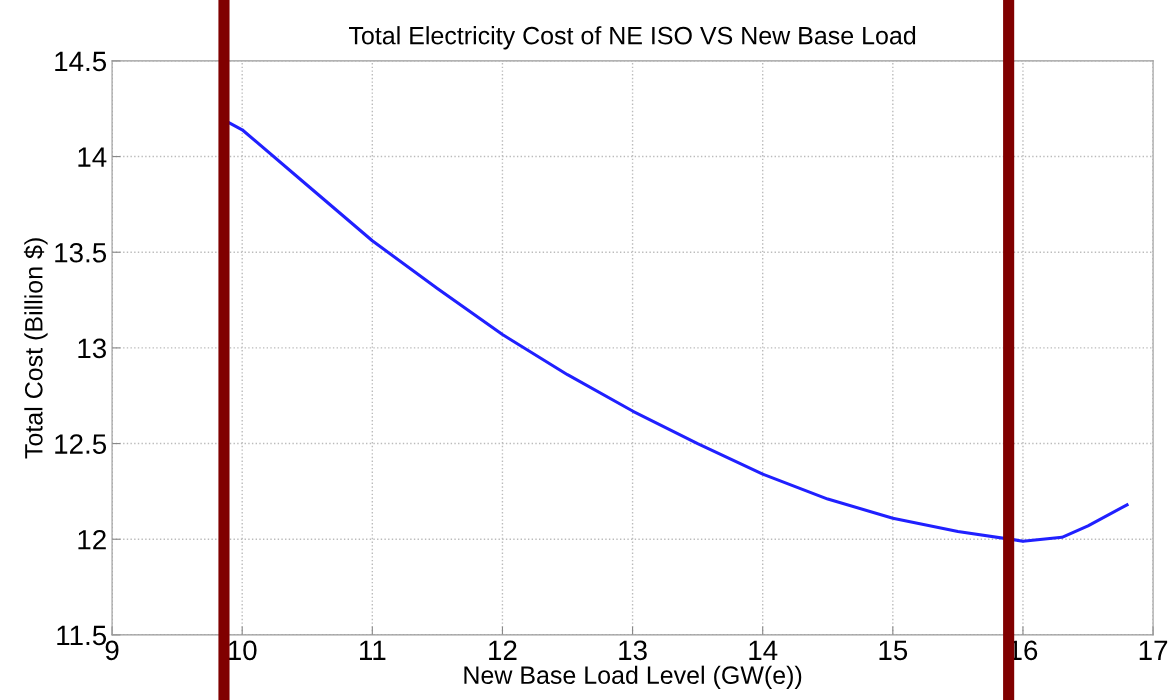 Image resolution: width=1171 pixels, height=700 pixels. Describe the element at coordinates (242, 650) in the screenshot. I see `x-tick-label: 10` at that location.